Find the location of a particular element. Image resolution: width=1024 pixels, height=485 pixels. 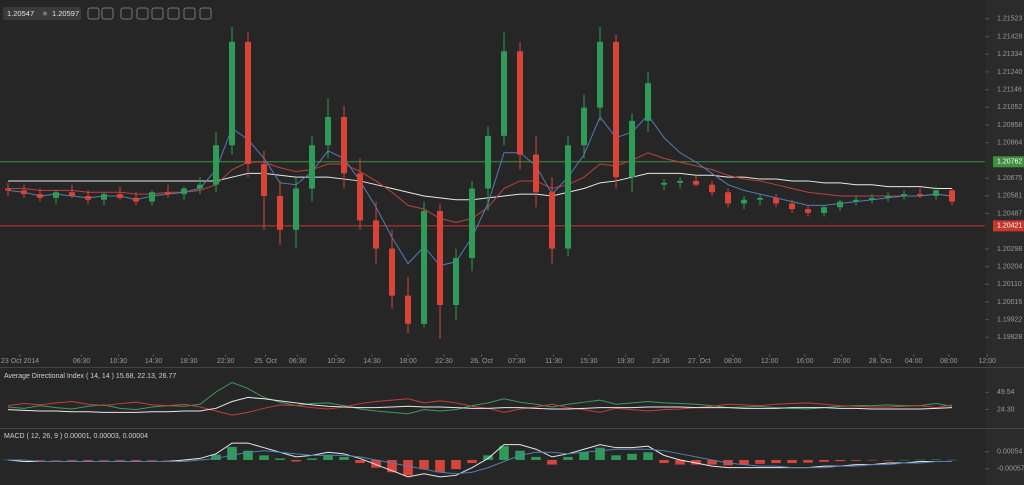

x-tick-label: 22:30 is located at coordinates (444, 361).